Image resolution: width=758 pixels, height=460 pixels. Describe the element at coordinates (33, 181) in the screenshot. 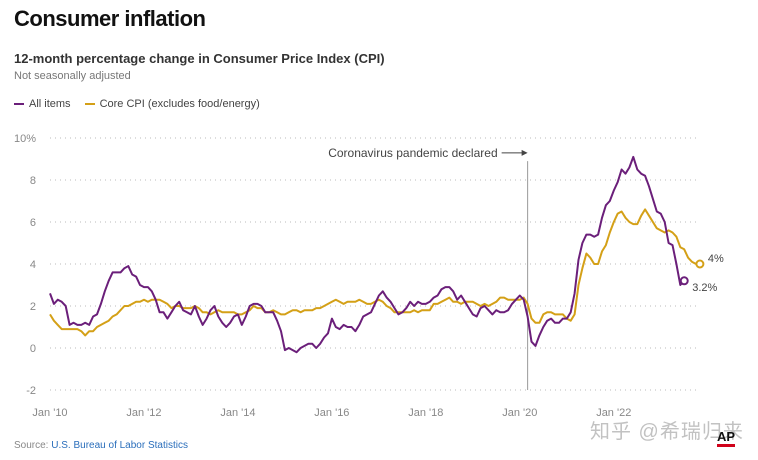

I see `y-tick-label: 8` at that location.